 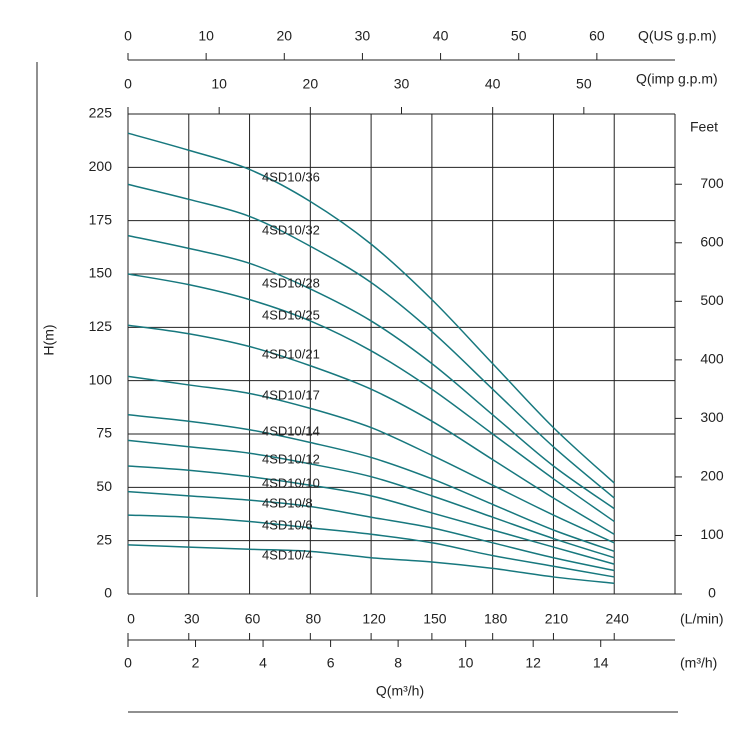 What do you see at coordinates (101, 166) in the screenshot?
I see `y-tick-label: 200` at bounding box center [101, 166].